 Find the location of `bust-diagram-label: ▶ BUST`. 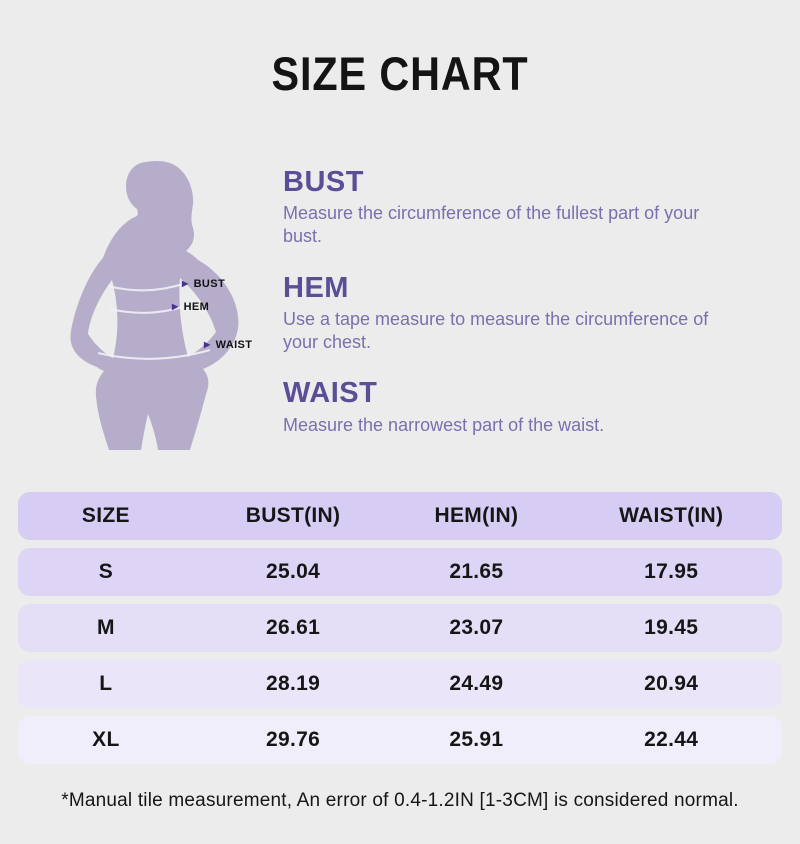

bust-diagram-label: ▶ BUST is located at coordinates (203, 284).